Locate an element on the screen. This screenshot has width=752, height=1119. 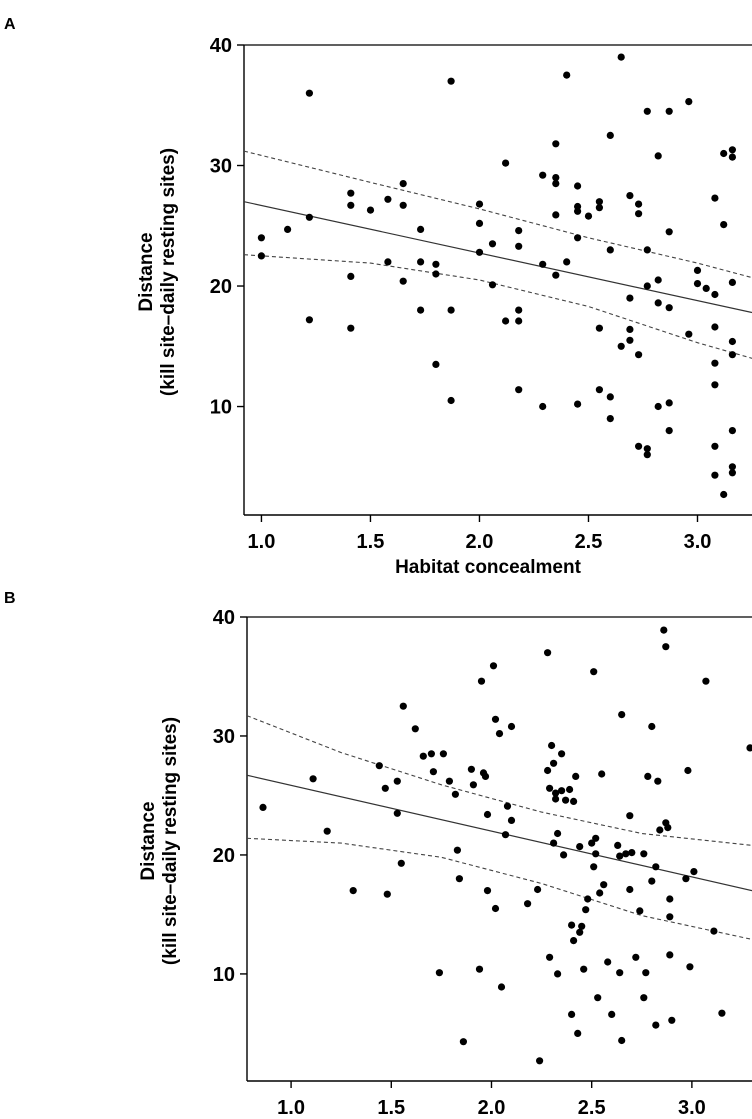
y-axis-label-line2: (kill site–daily resting sites) is located at coordinates (170, 841).